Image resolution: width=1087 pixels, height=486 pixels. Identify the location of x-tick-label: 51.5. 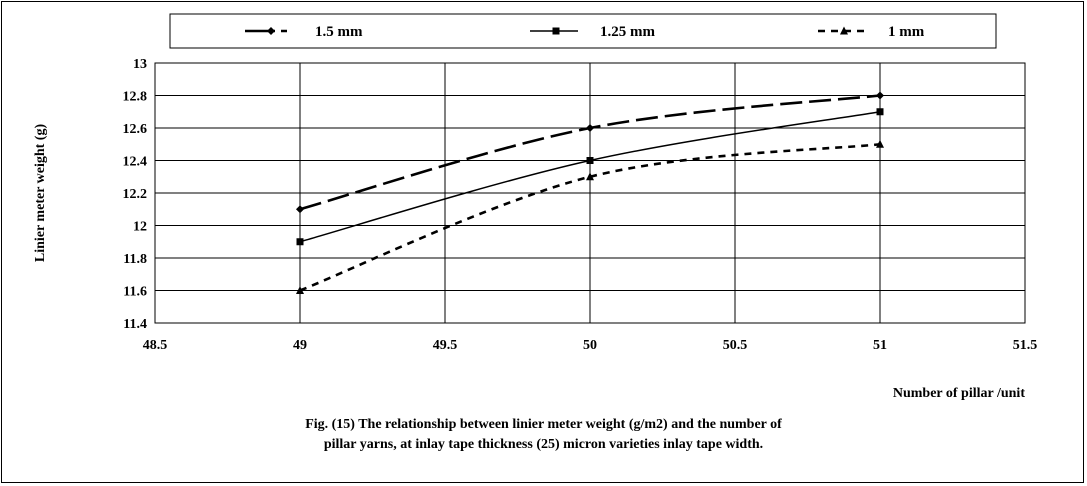
(1025, 345).